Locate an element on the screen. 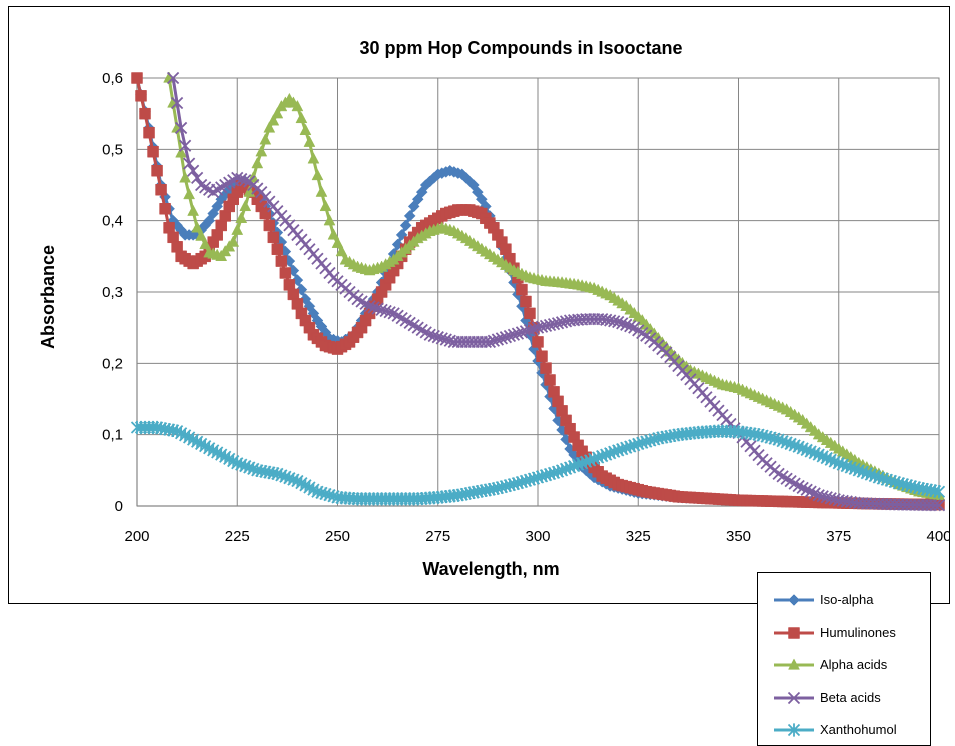  series-xanthohumol is located at coordinates (538, 463).